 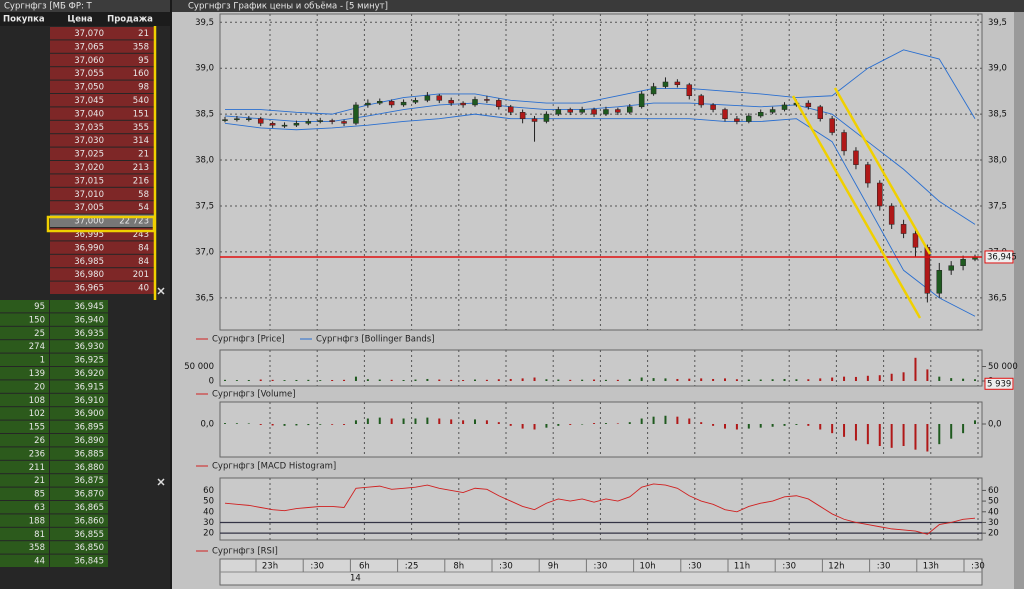 What do you see at coordinates (143, 88) in the screenshot?
I see `ask-volume: 98` at bounding box center [143, 88].